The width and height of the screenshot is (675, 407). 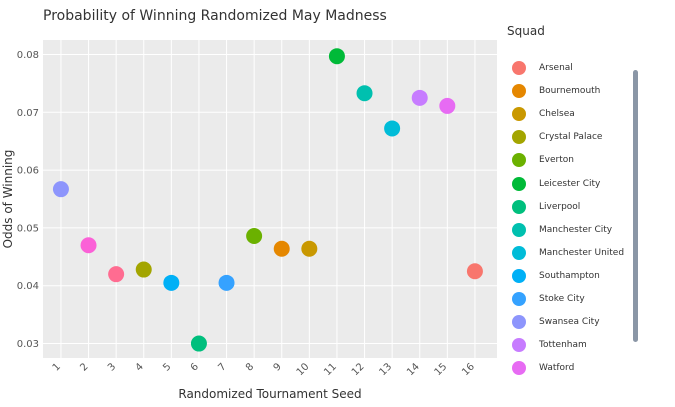 I want to click on x-tick-label: 11, so click(x=330, y=369).